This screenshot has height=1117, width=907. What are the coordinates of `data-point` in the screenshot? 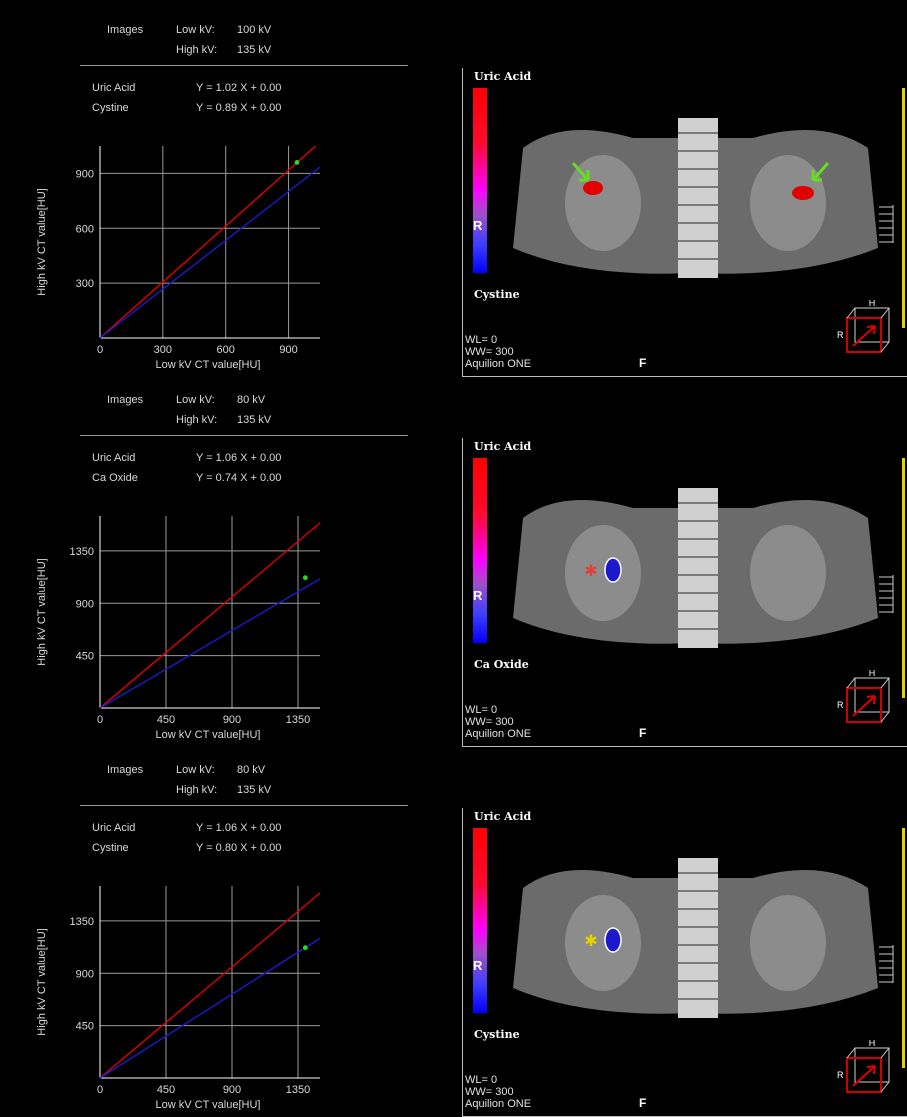 It's located at (305, 578).